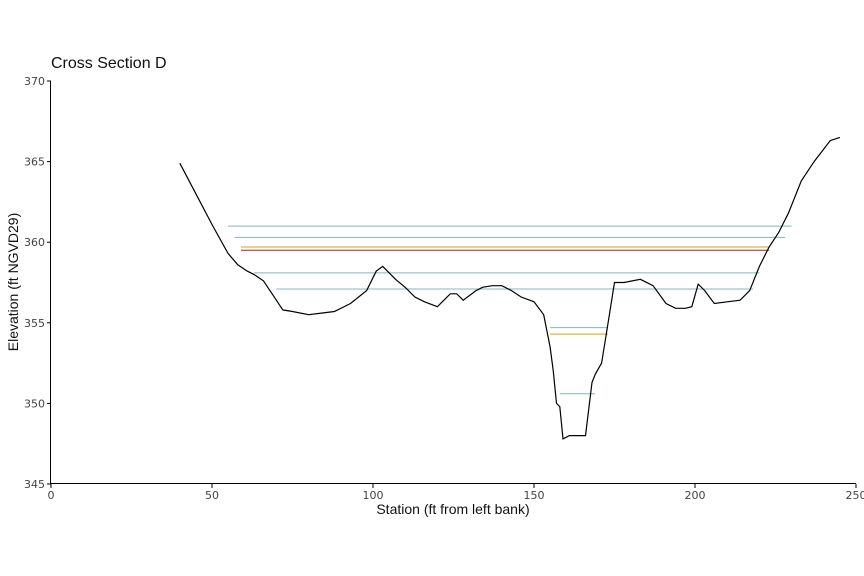 The height and width of the screenshot is (576, 864). I want to click on x-tick-label: 0, so click(51, 495).